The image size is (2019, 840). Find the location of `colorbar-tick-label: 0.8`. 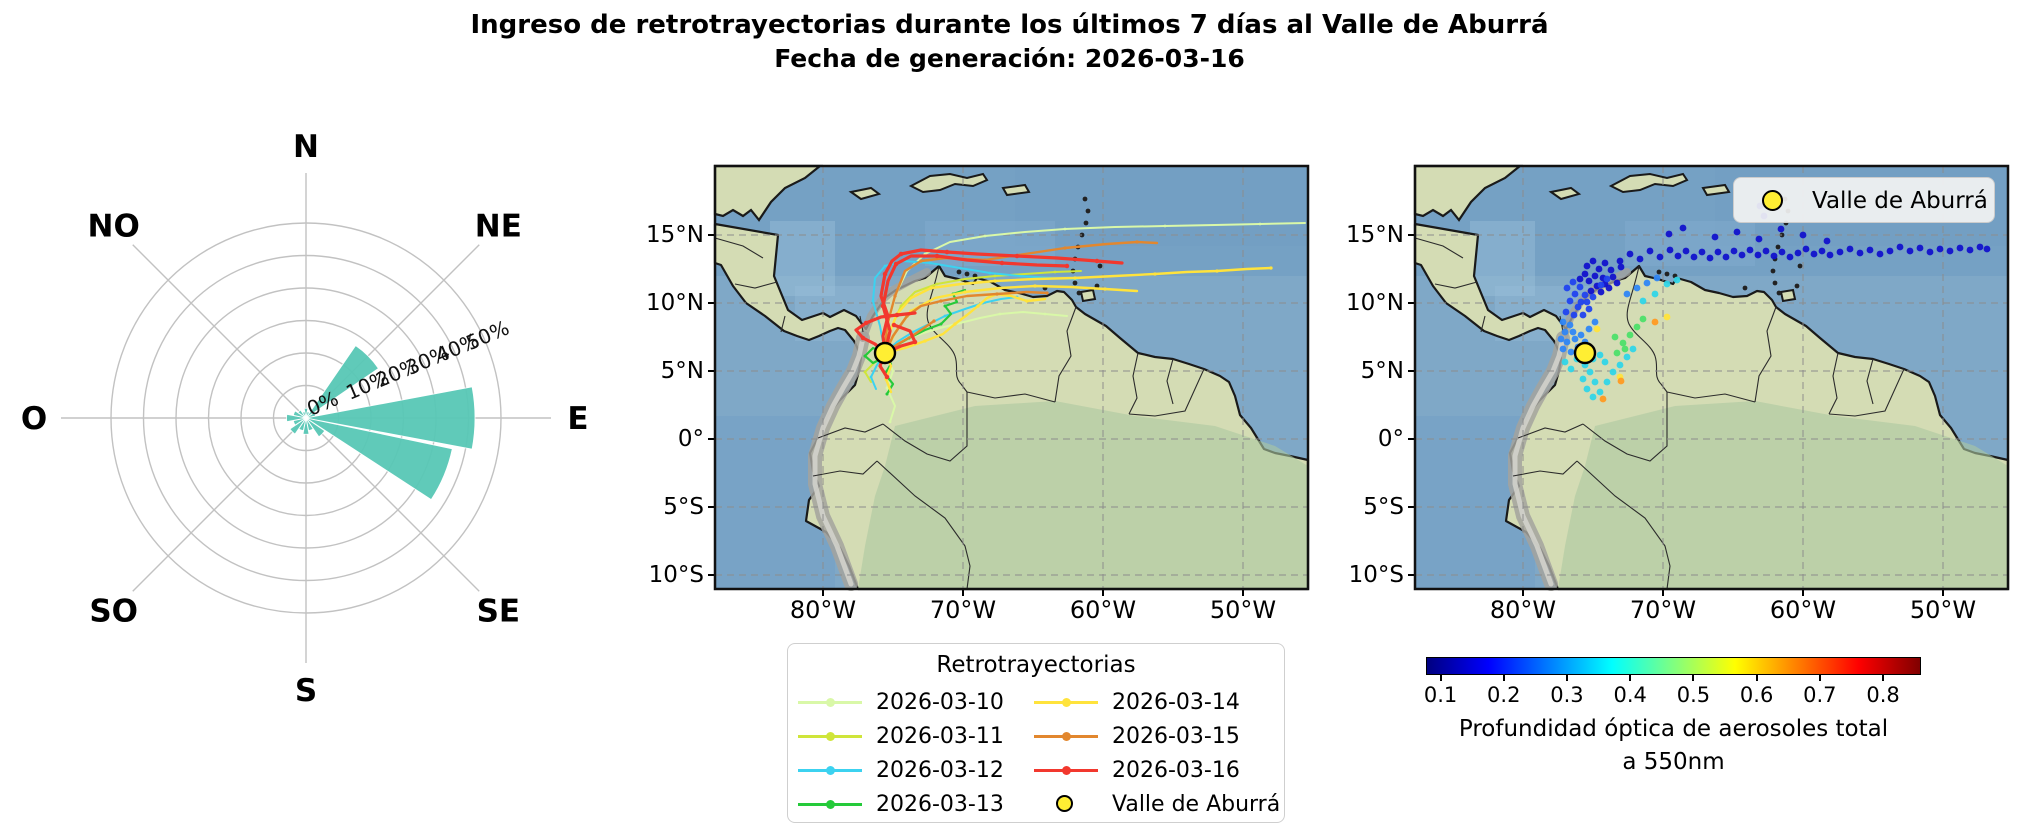

colorbar-tick-label: 0.8 is located at coordinates (1883, 695).